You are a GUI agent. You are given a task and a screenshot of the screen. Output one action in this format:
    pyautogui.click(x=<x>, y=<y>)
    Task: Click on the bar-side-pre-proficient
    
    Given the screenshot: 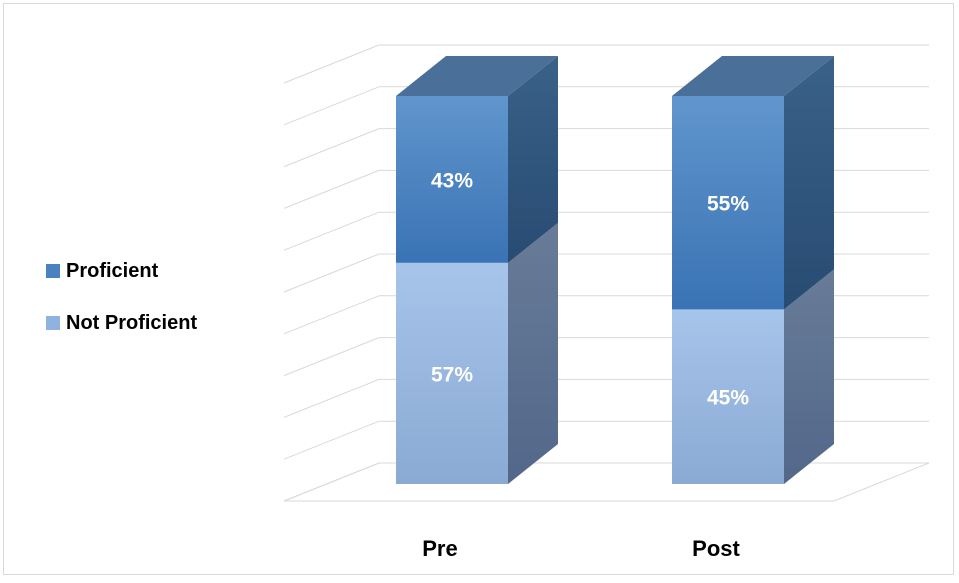 What is the action you would take?
    pyautogui.click(x=533, y=159)
    